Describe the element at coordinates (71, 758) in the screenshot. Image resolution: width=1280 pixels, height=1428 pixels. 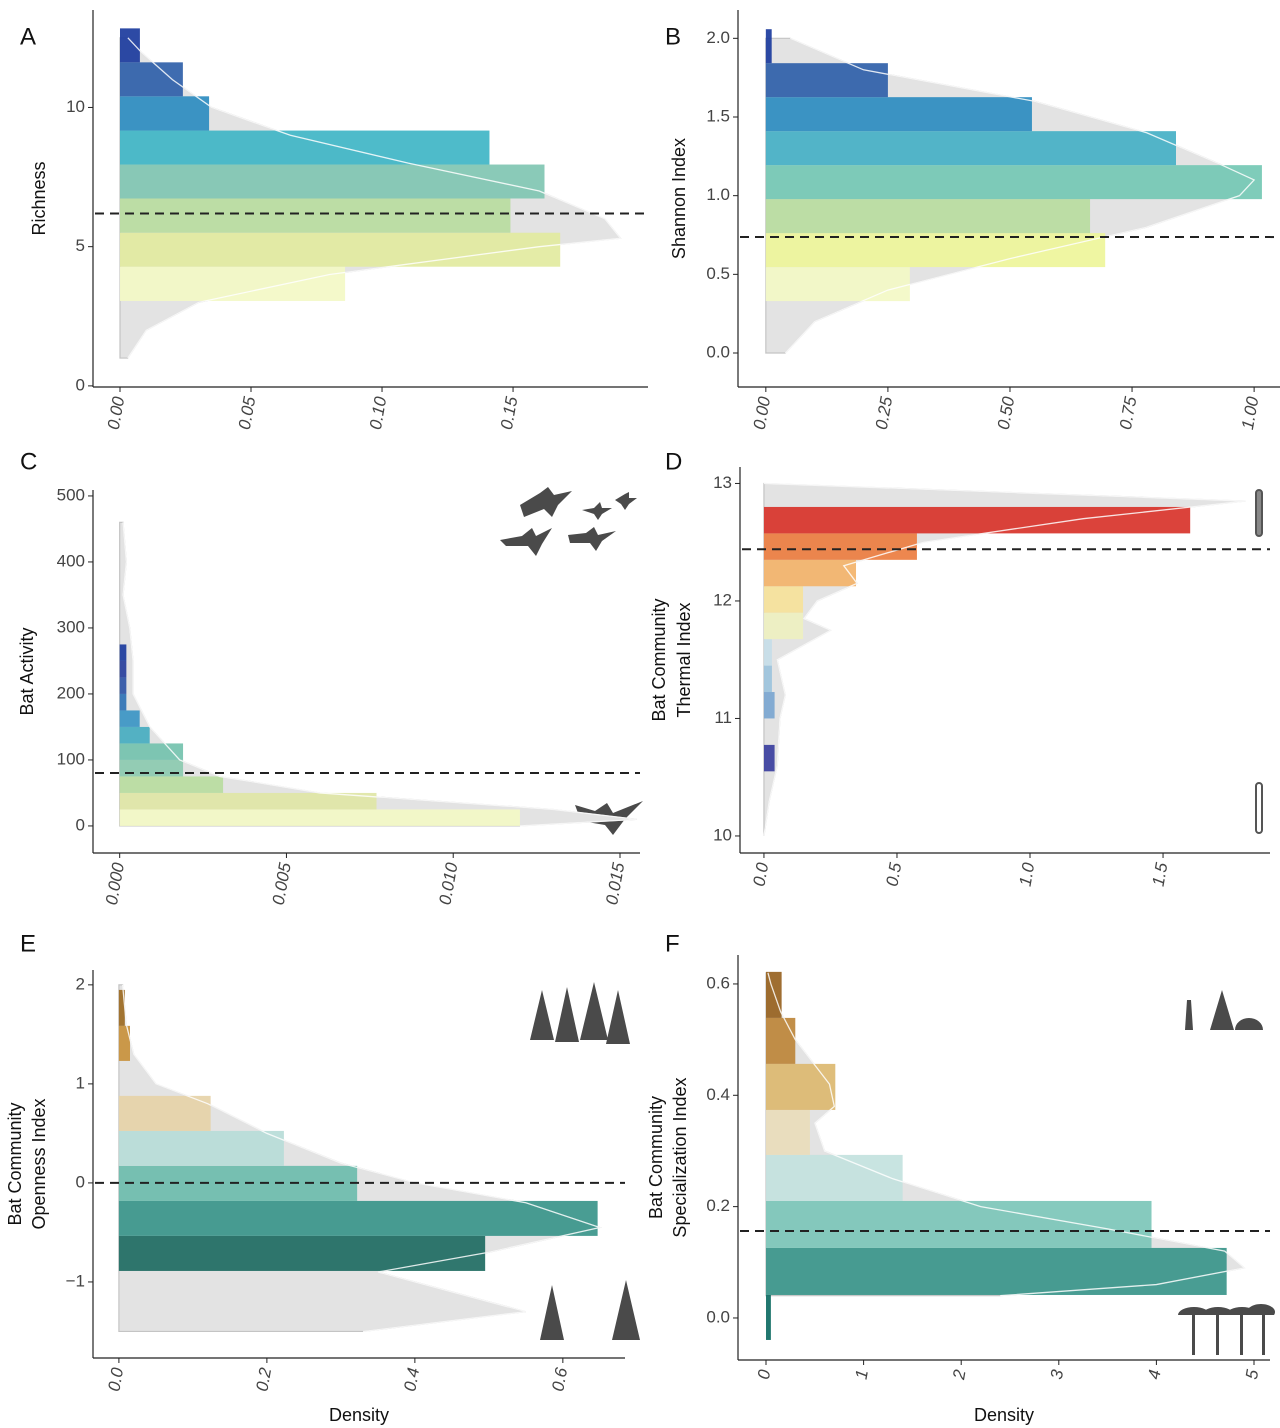
I see `y-tick-label: 100` at that location.